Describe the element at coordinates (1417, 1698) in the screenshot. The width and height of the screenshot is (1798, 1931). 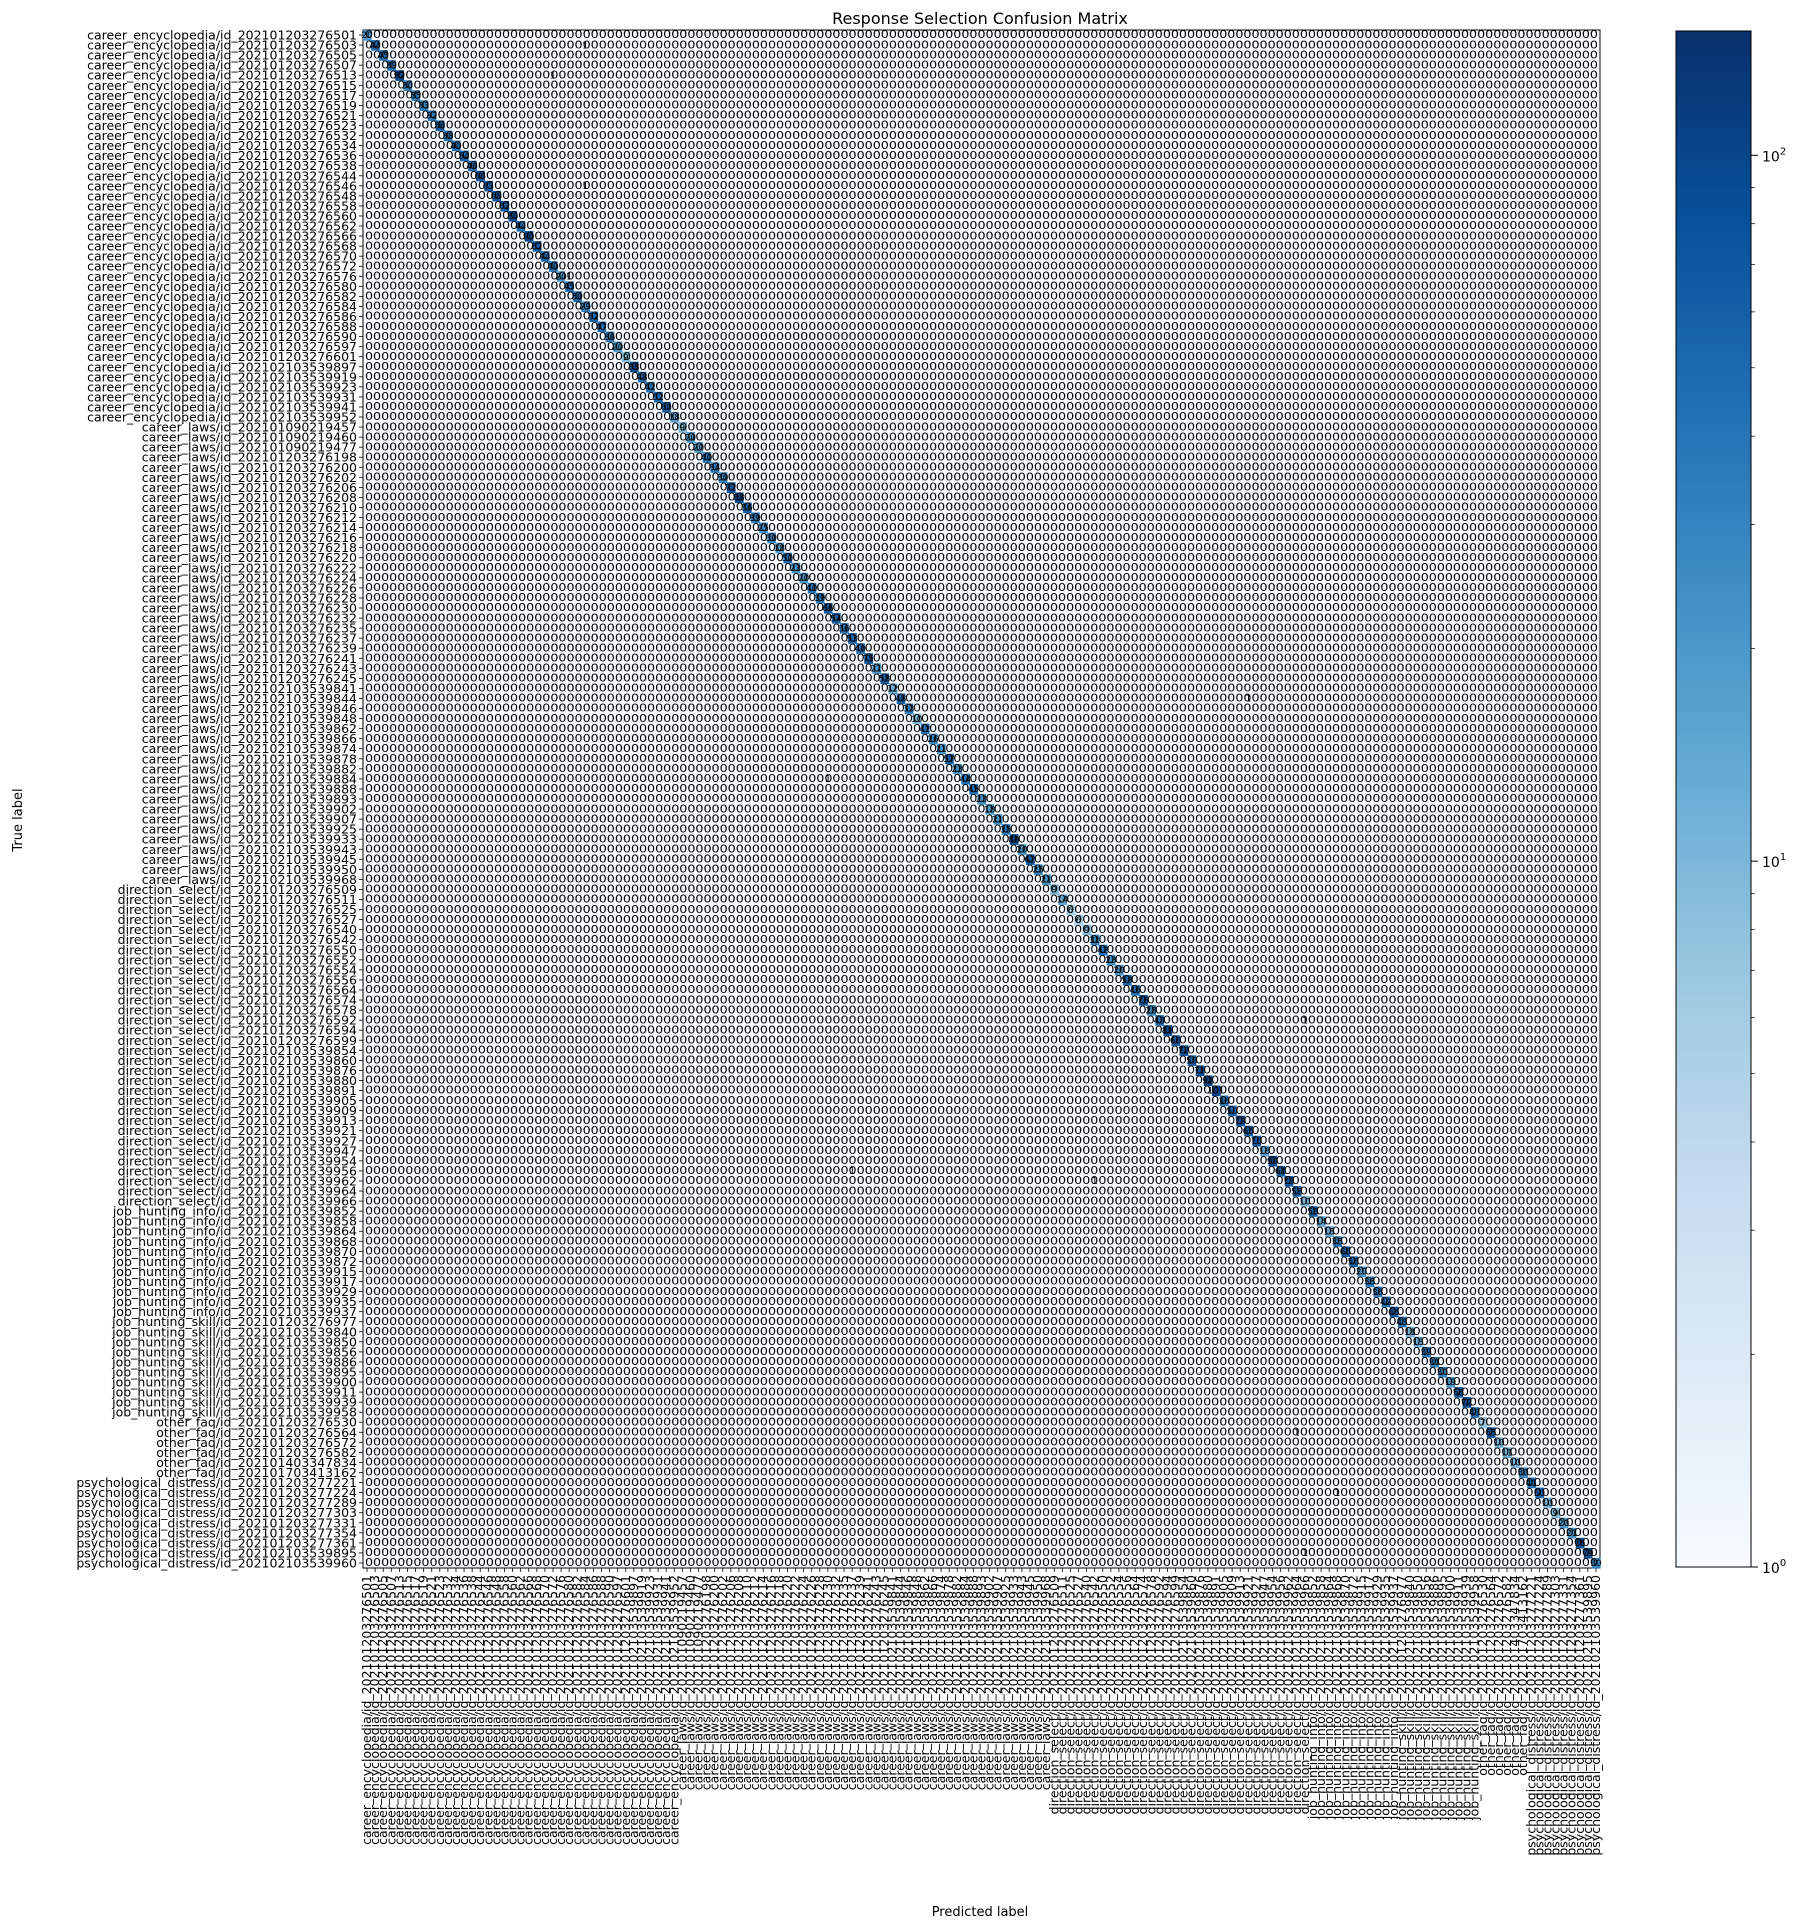
I see `x-tick-label-130: job_hunting_skill/id_202102103539850` at that location.